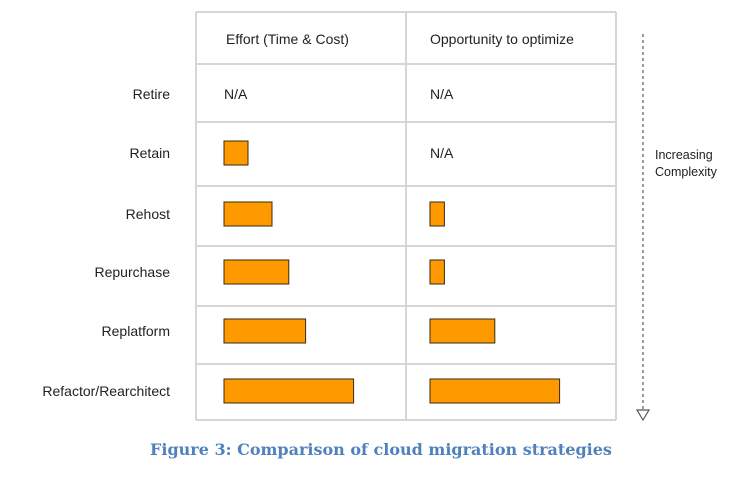 The height and width of the screenshot is (479, 742). I want to click on column-header-effort: Effort (Time & Cost), so click(287, 39).